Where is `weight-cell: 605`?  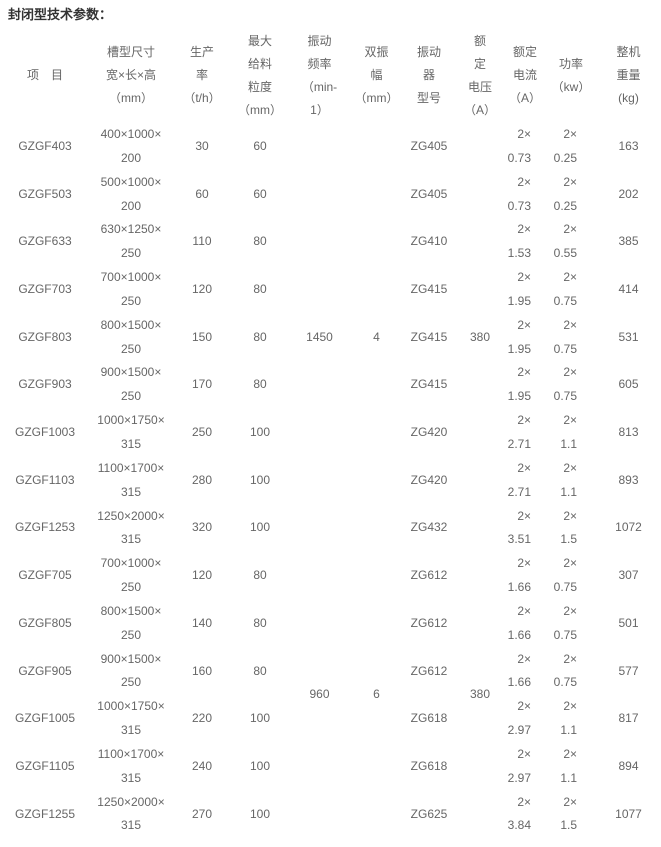 weight-cell: 605 is located at coordinates (628, 384).